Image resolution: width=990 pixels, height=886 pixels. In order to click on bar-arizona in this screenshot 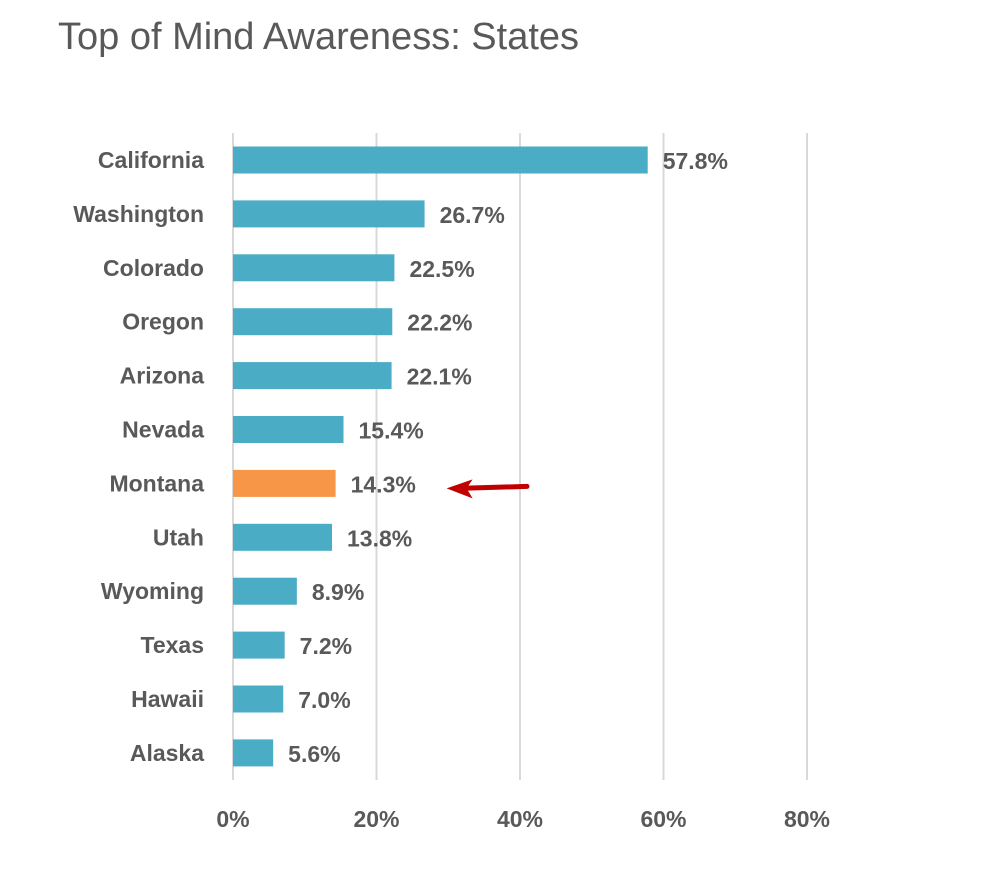, I will do `click(312, 376)`.